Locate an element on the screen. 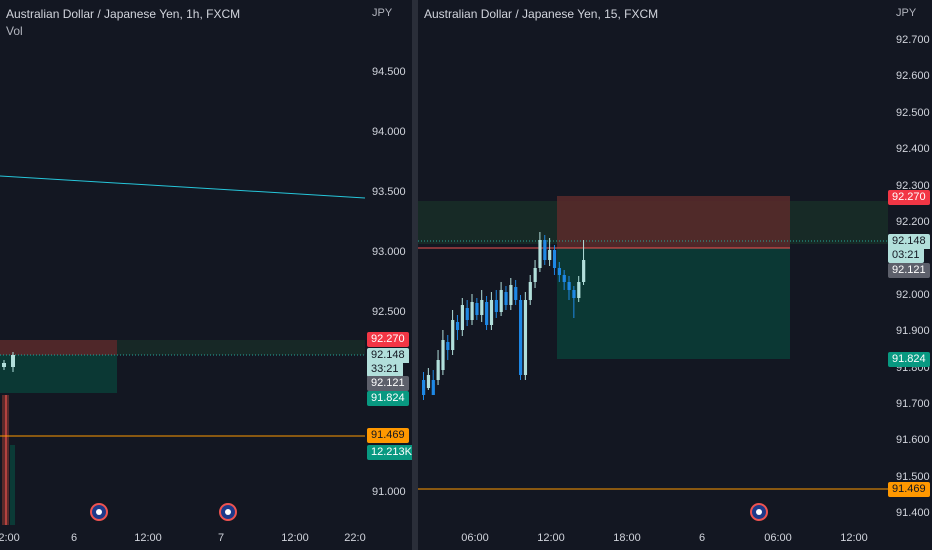 This screenshot has height=550, width=932. y-tick: 91.000 is located at coordinates (389, 492).